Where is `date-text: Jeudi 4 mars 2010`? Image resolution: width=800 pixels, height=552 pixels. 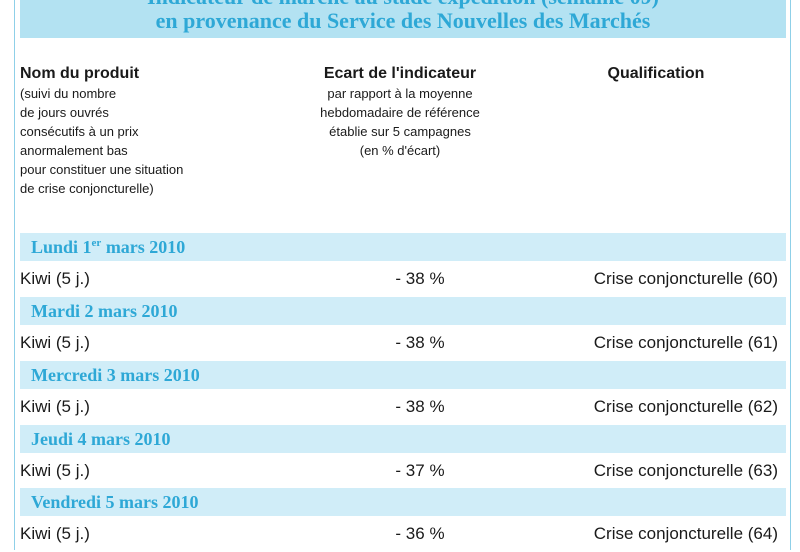 date-text: Jeudi 4 mars 2010 is located at coordinates (101, 439).